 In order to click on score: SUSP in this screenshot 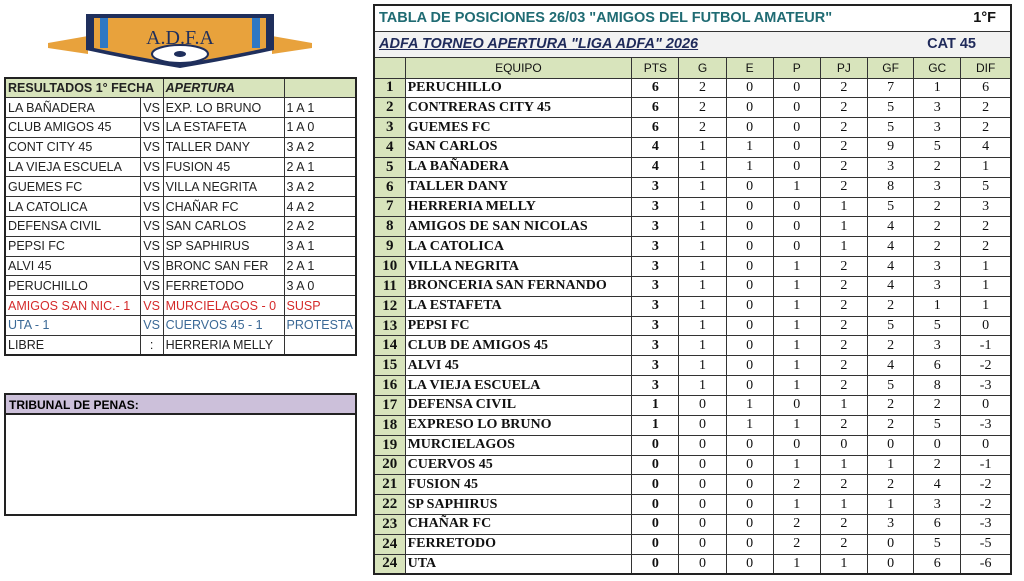, I will do `click(320, 306)`.